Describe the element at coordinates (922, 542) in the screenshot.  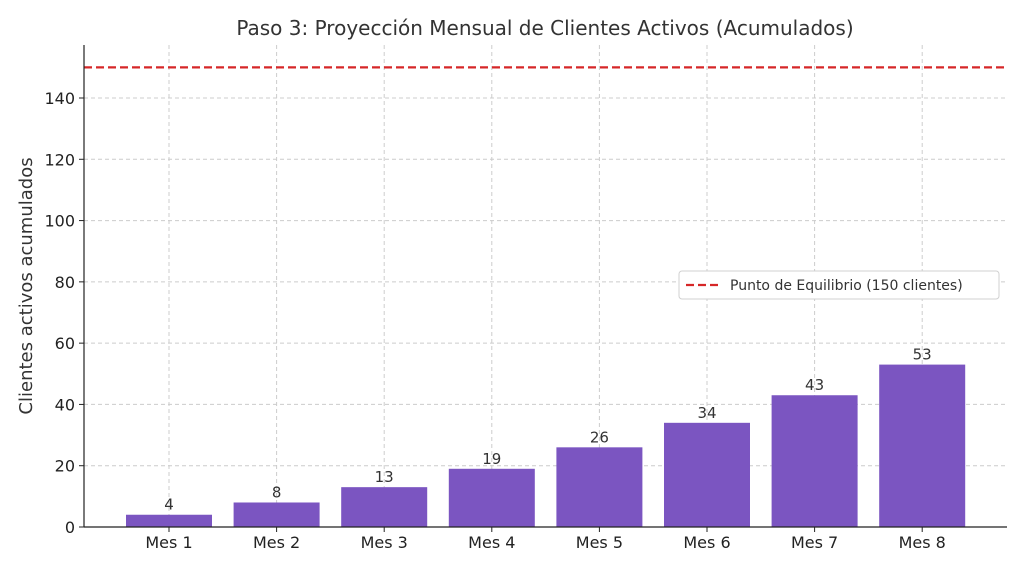
I see `x-tick-label: Mes 8` at that location.